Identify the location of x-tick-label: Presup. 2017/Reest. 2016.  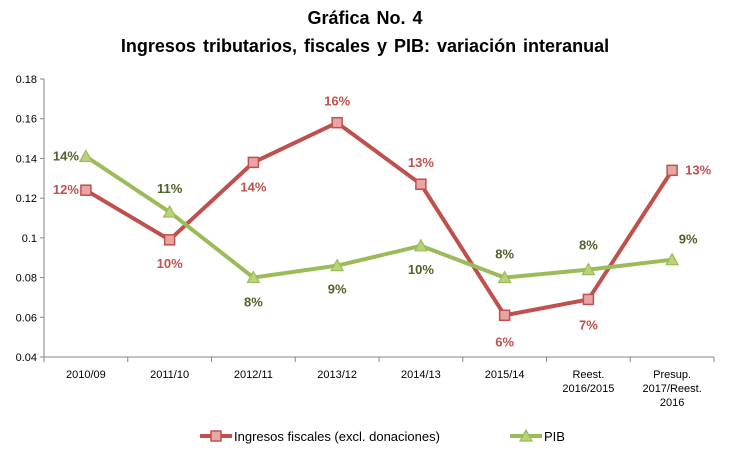
(671, 389).